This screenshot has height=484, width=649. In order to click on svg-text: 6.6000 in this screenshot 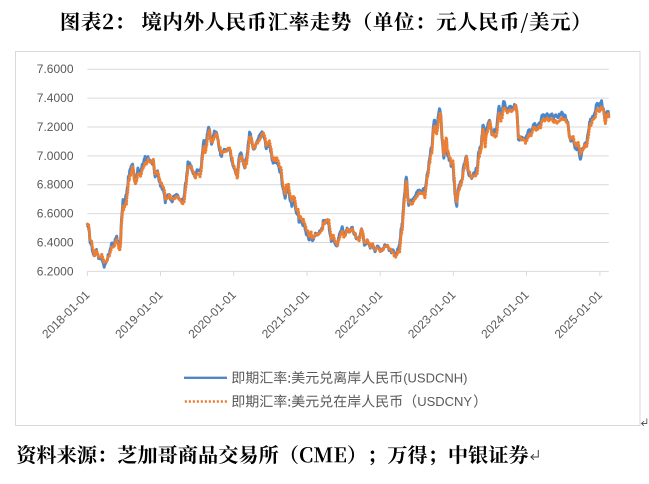, I will do `click(55, 214)`.